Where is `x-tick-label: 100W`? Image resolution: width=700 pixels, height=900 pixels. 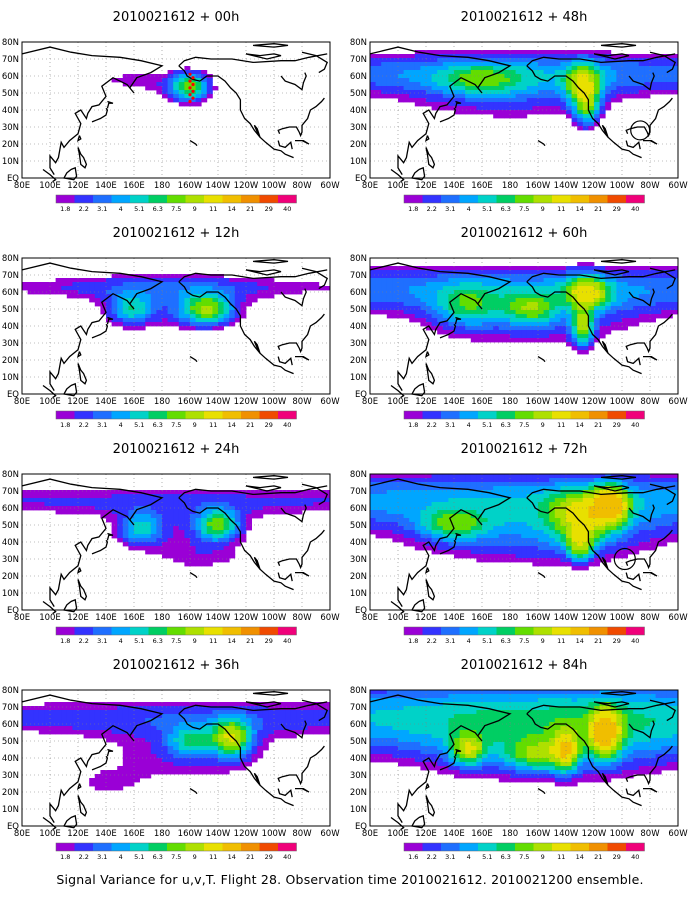 x-tick-label: 100W is located at coordinates (274, 186).